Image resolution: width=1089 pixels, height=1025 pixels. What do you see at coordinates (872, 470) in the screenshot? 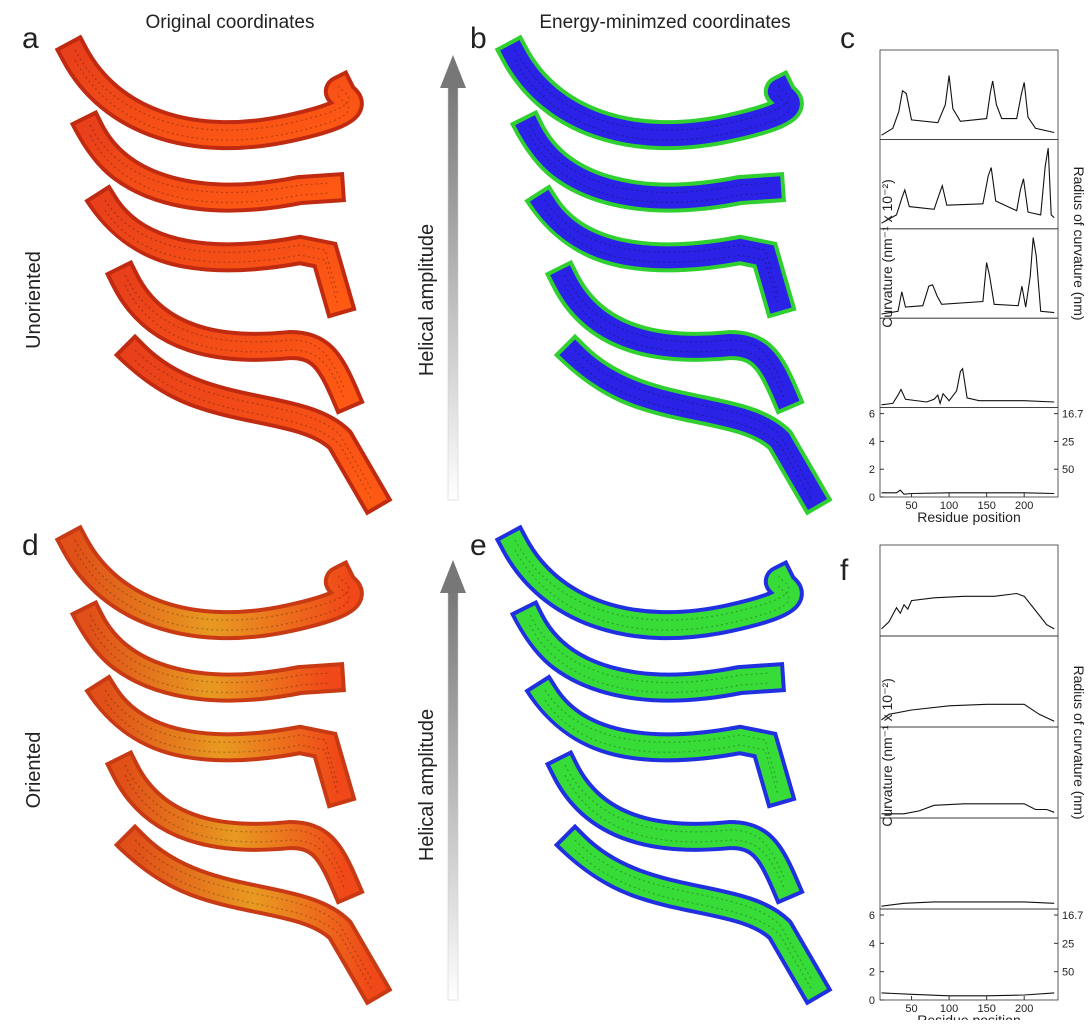
I see `y-tick-label: 2` at bounding box center [872, 470].